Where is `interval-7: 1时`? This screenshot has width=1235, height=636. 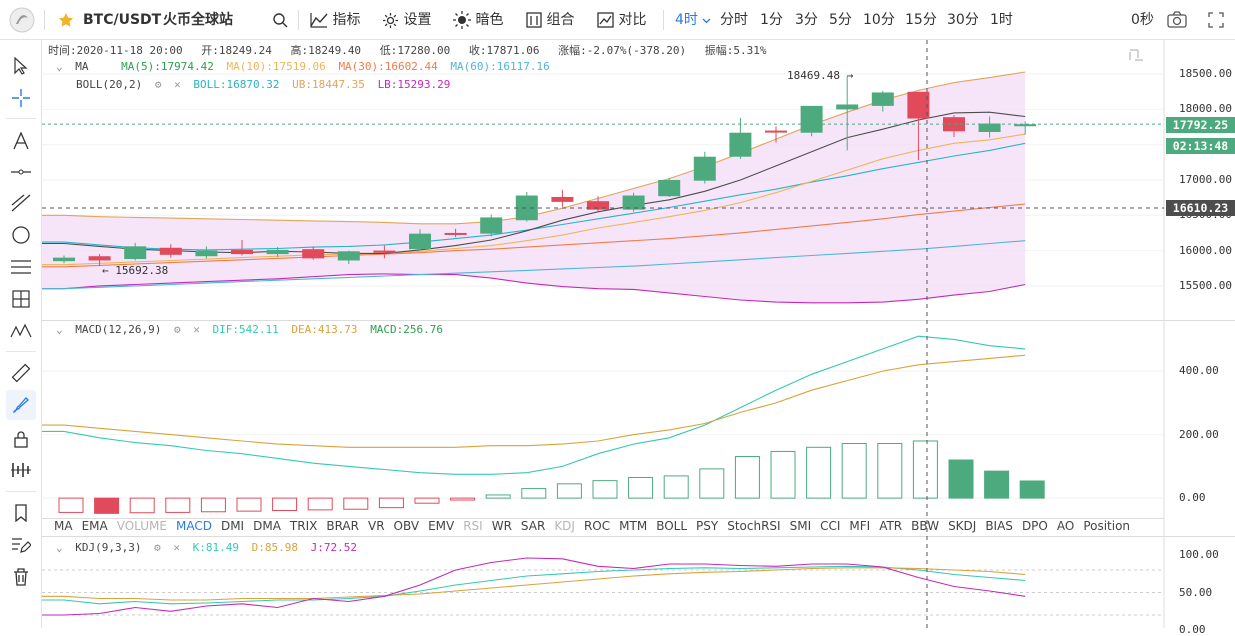
interval-7: 1时 is located at coordinates (1001, 20).